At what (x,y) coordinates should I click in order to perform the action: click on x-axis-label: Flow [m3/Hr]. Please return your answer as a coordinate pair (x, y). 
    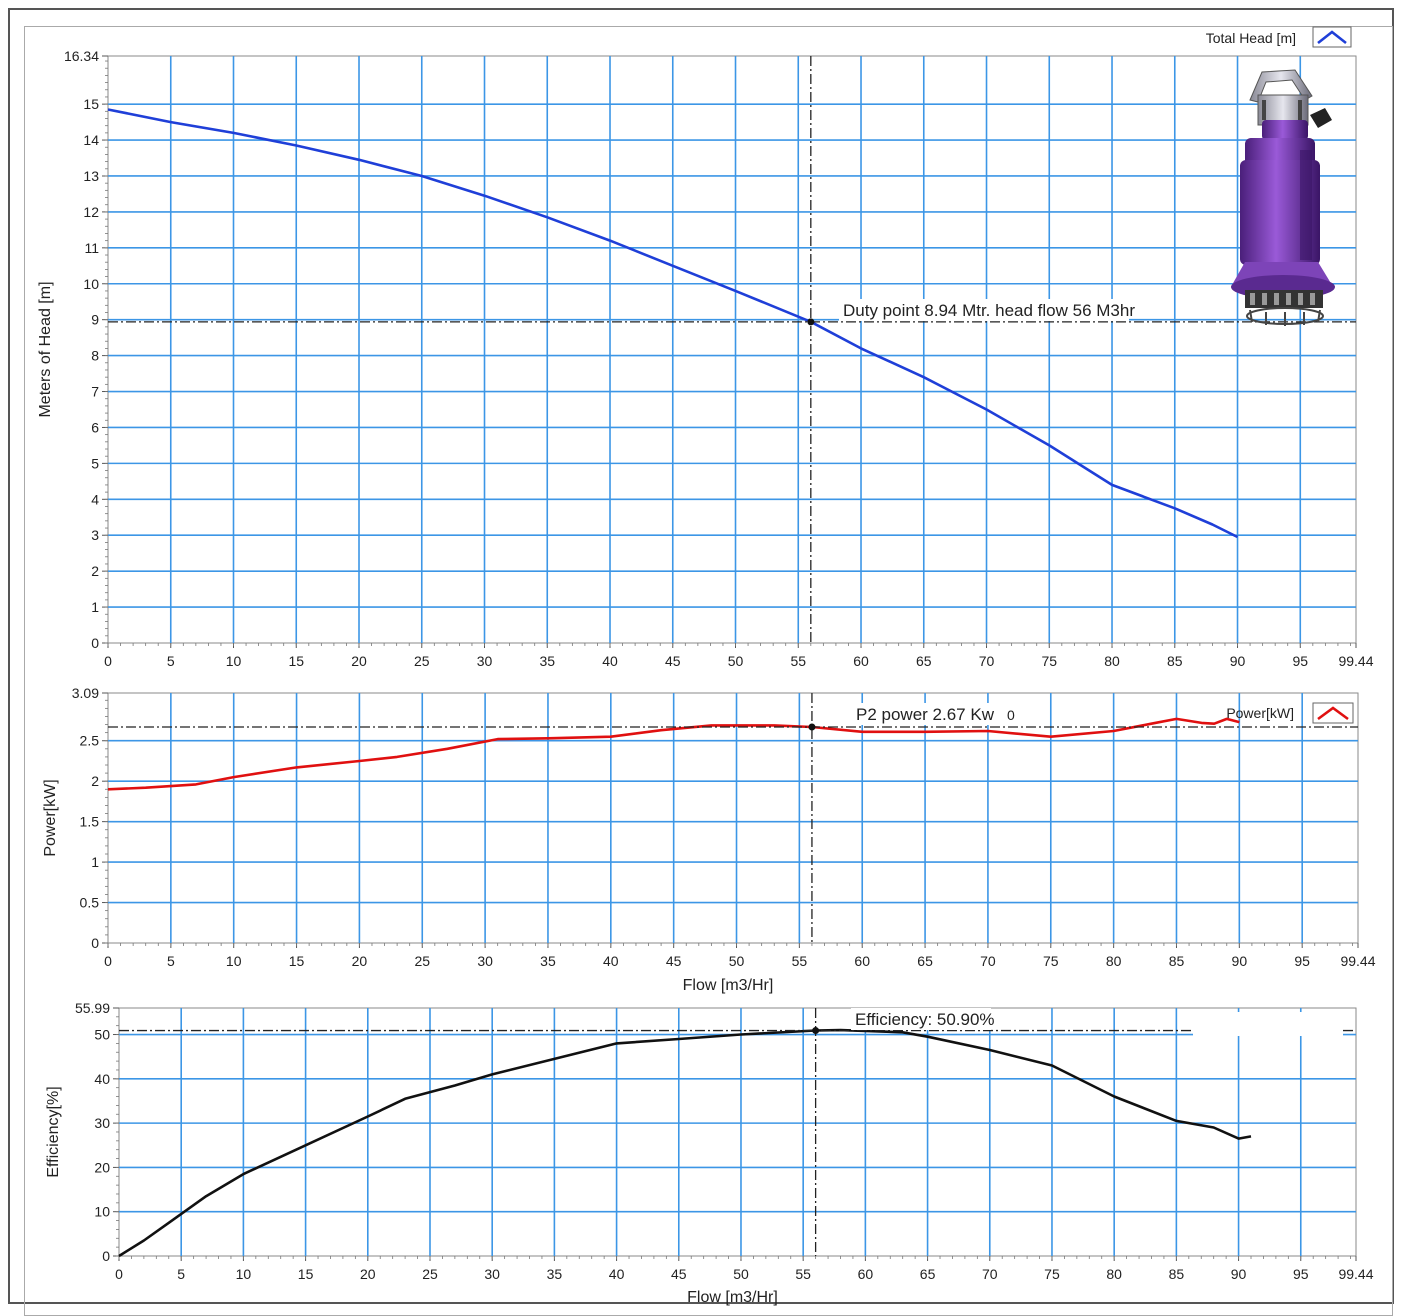
    Looking at the image, I should click on (728, 985).